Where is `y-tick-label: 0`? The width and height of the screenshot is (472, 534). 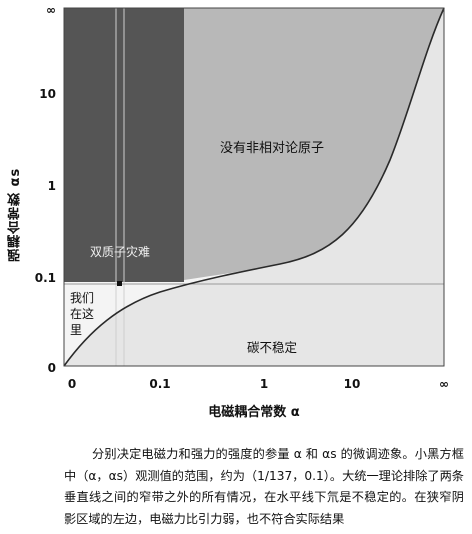
y-tick-label: 0 is located at coordinates (52, 368).